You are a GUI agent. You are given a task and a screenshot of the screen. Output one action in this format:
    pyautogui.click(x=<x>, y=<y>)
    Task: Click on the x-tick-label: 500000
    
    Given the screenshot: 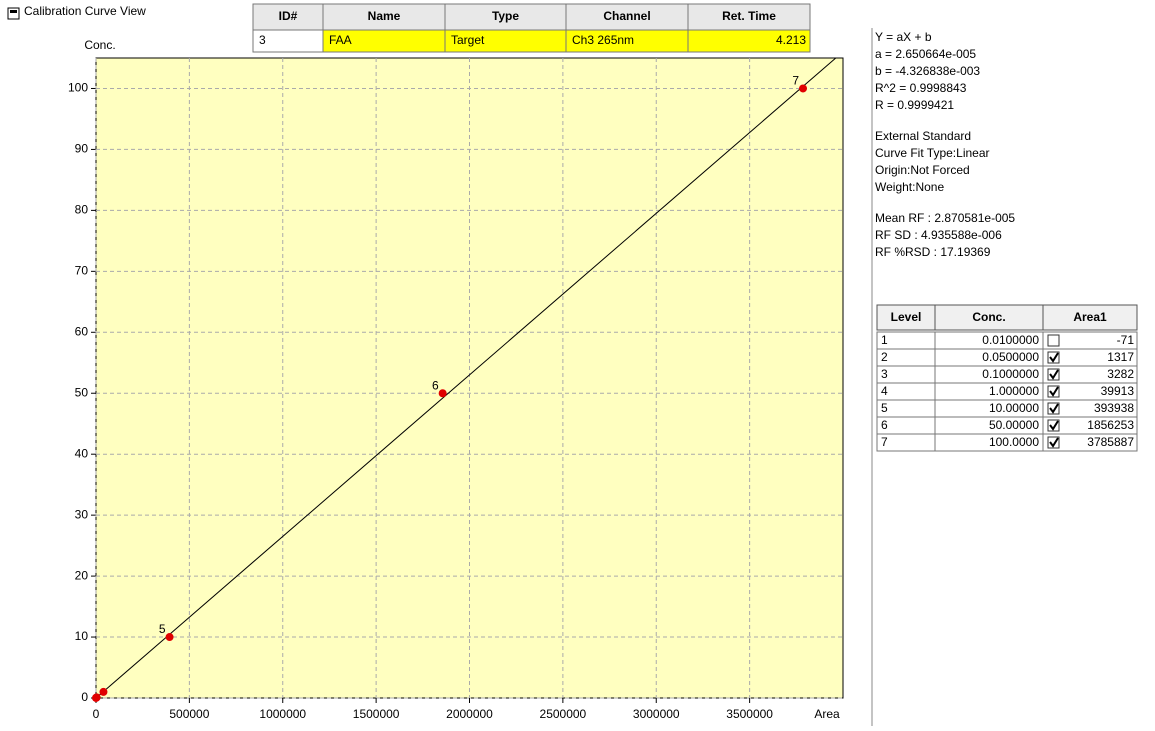 What is the action you would take?
    pyautogui.click(x=189, y=714)
    